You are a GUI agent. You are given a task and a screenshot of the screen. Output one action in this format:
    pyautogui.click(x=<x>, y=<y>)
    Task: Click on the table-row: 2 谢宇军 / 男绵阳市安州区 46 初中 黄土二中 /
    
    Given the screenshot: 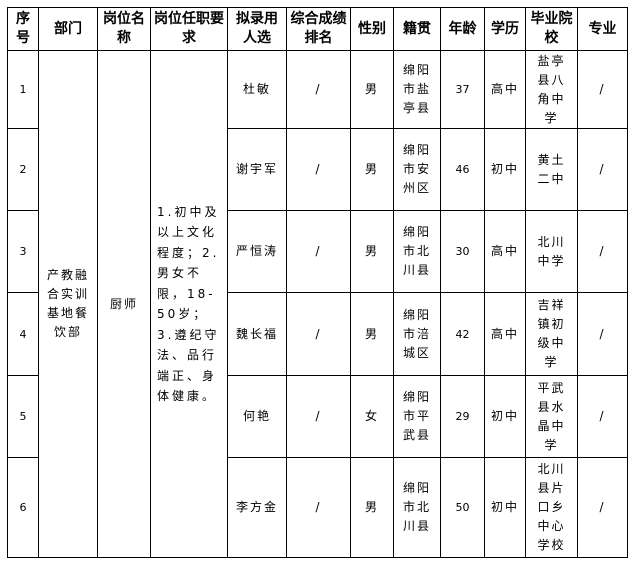 What is the action you would take?
    pyautogui.click(x=317, y=169)
    